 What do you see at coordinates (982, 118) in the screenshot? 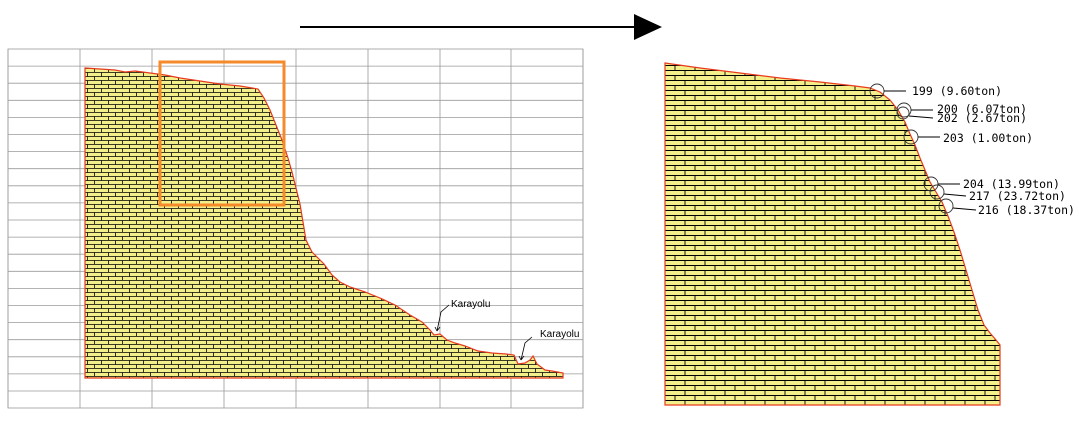
I see `block-202-label: 202 (2.67ton)` at bounding box center [982, 118].